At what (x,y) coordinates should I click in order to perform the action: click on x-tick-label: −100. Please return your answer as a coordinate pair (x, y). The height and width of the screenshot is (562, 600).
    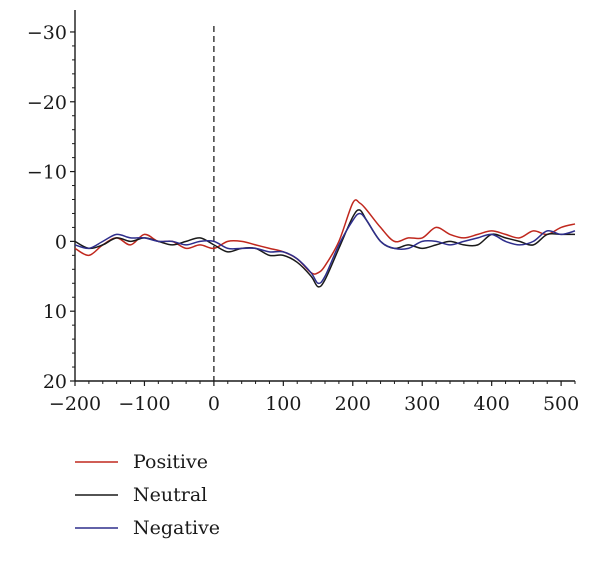
    Looking at the image, I should click on (144, 404).